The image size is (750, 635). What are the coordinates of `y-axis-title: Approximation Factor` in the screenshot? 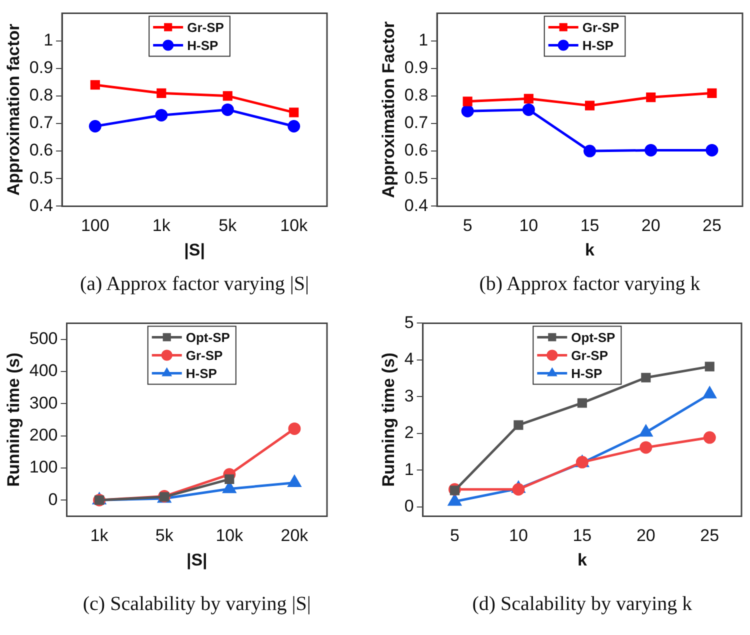 It's located at (388, 109).